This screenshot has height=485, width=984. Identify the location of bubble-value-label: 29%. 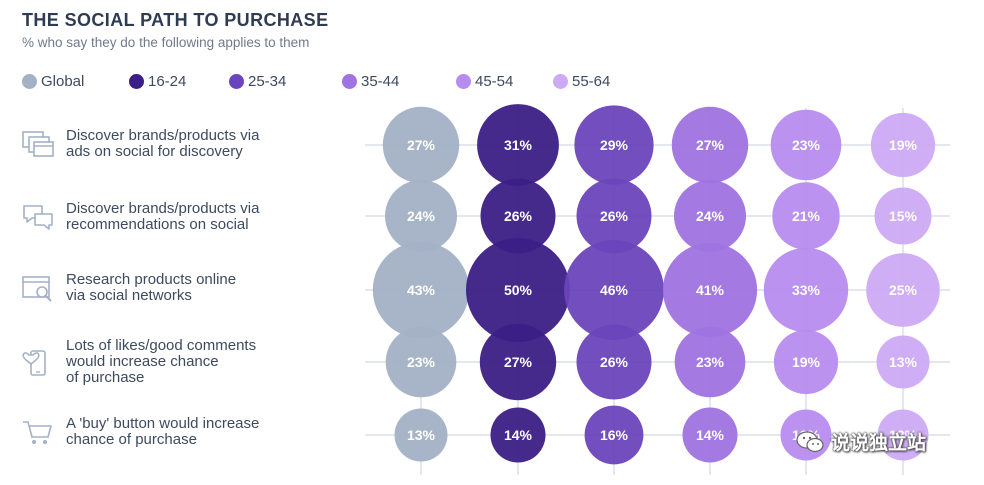
(614, 145).